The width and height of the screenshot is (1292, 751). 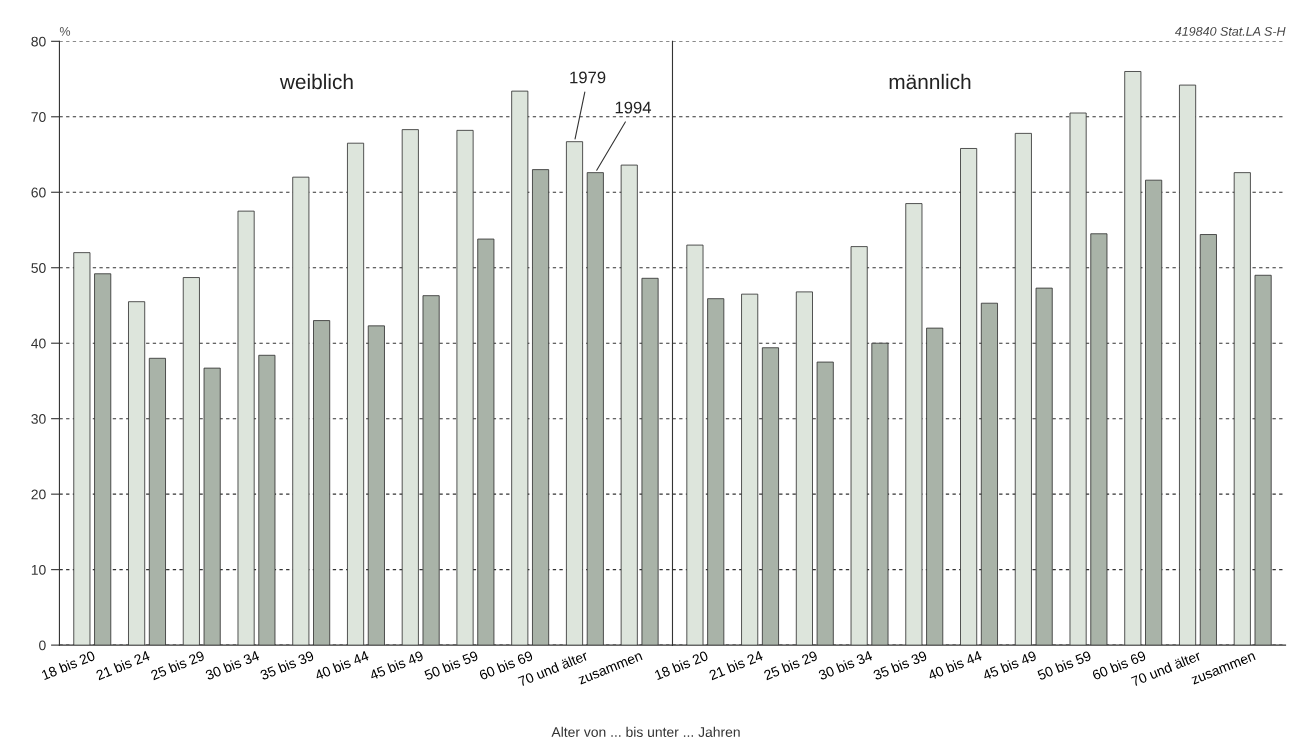 I want to click on text: 1979, so click(x=588, y=77).